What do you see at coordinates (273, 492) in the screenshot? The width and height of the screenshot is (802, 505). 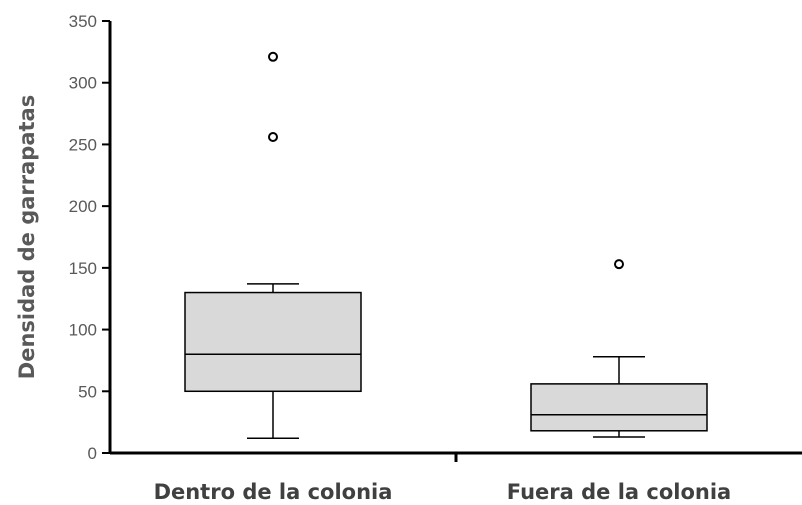 I see `x-tick-label-0: Dentro de la colonia` at bounding box center [273, 492].